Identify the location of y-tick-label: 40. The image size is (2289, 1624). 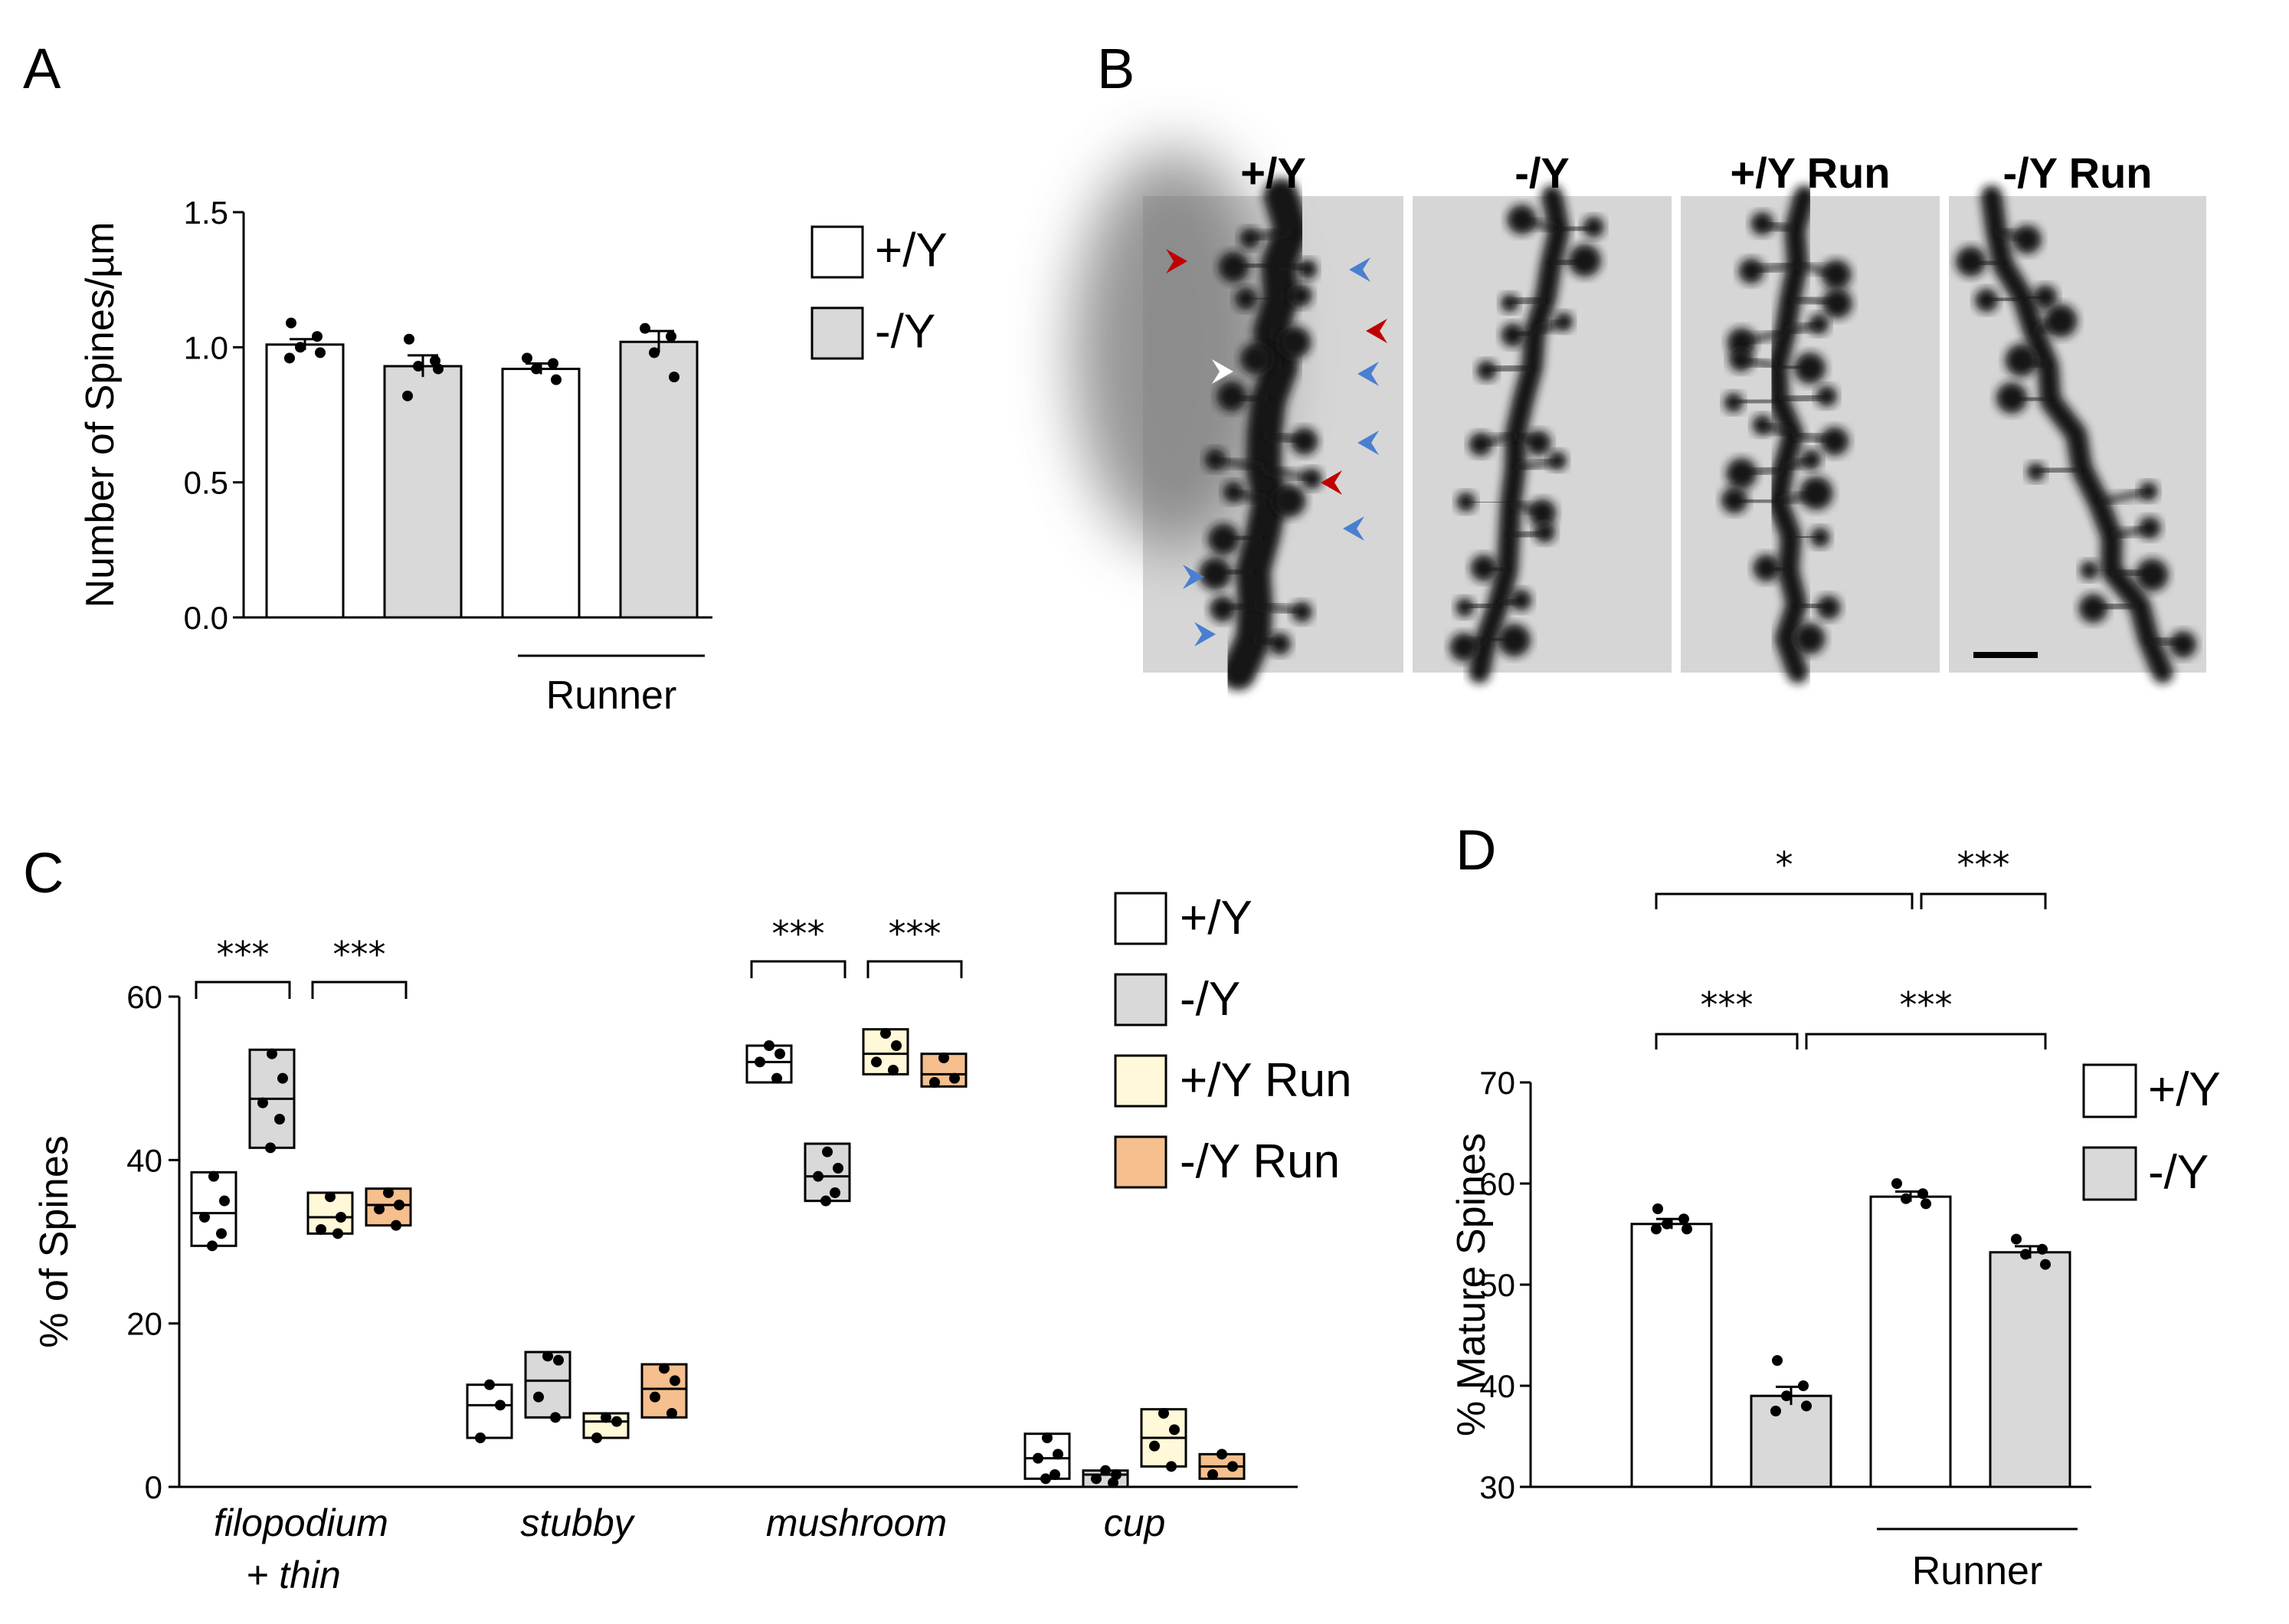
(1497, 1386).